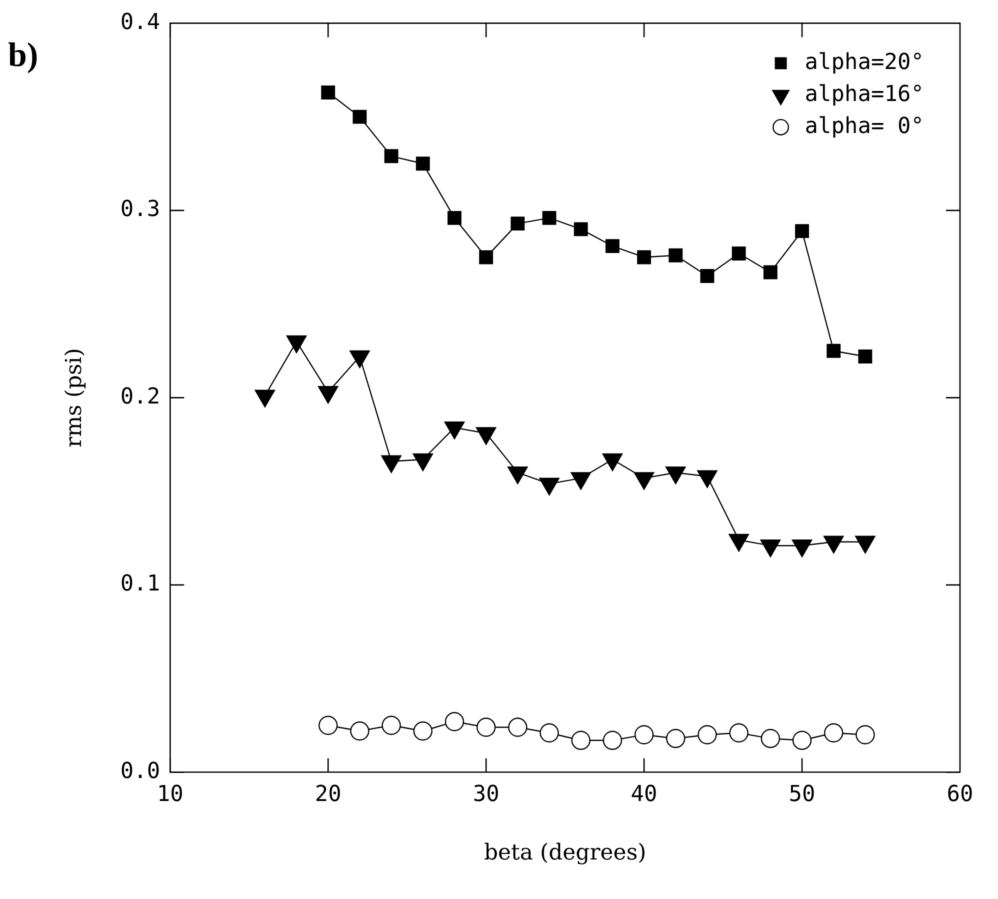  Describe the element at coordinates (486, 795) in the screenshot. I see `x-tick-label: 30` at that location.